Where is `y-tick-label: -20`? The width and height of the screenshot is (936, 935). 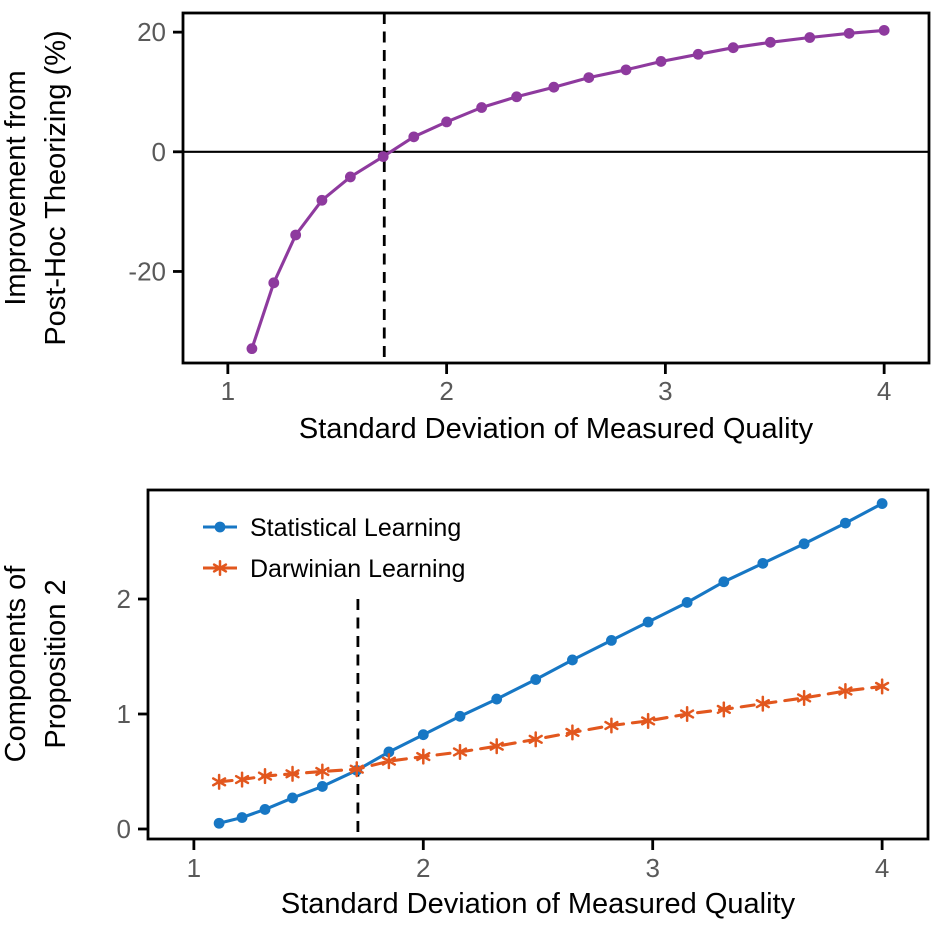 y-tick-label: -20 is located at coordinates (147, 271).